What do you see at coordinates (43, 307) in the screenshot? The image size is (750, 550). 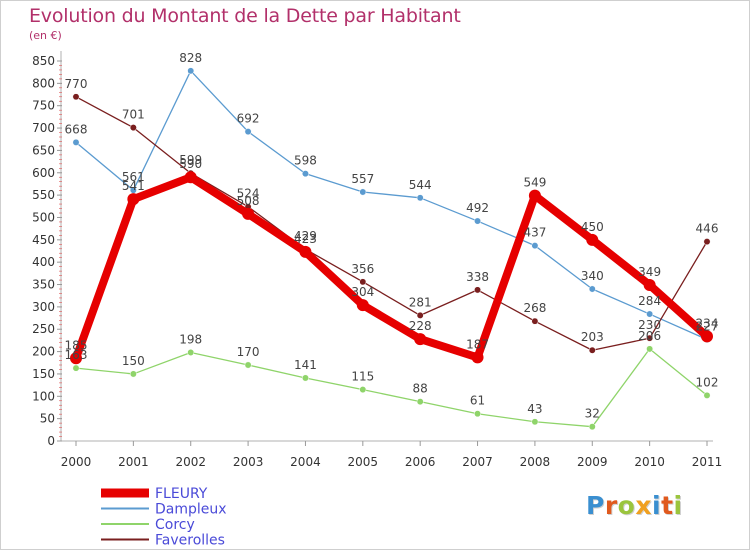 I see `y-tick-label: 300` at bounding box center [43, 307].